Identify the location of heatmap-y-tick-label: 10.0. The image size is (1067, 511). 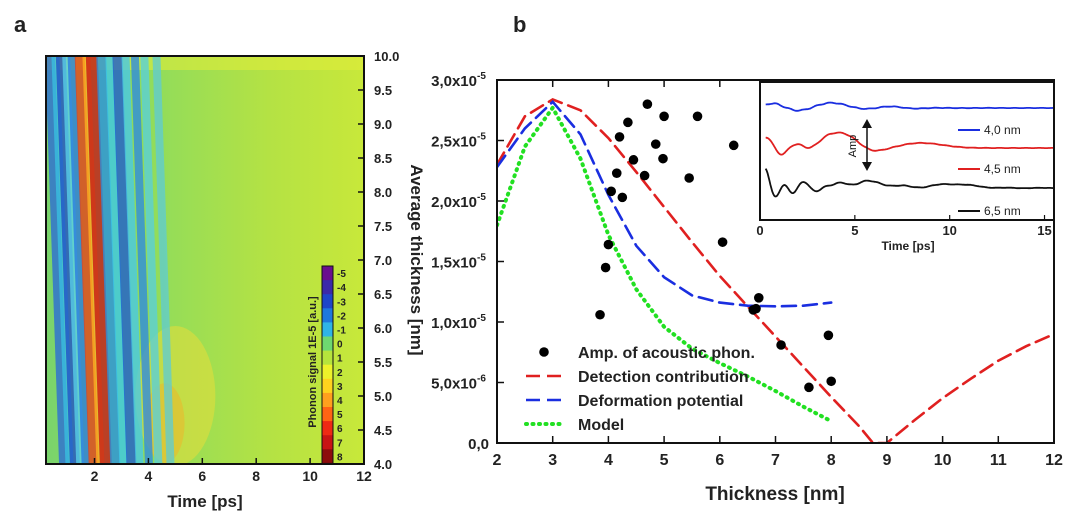
(386, 56).